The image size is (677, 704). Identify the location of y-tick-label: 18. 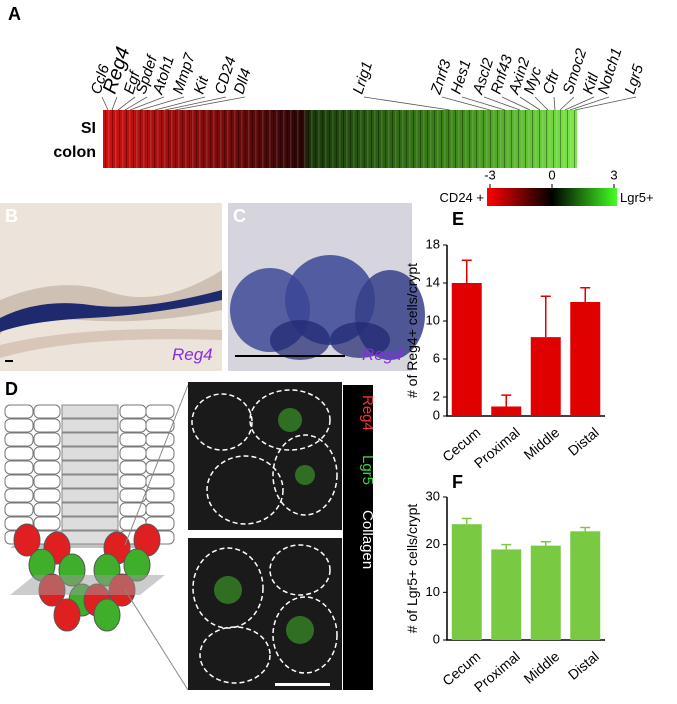
(433, 243).